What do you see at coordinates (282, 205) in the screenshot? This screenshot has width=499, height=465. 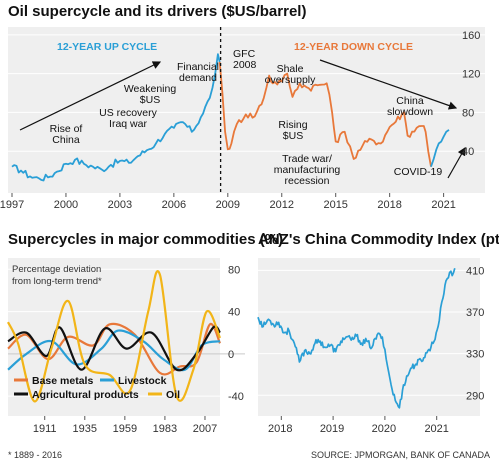 I see `oil-x-tick-label: 2012` at bounding box center [282, 205].